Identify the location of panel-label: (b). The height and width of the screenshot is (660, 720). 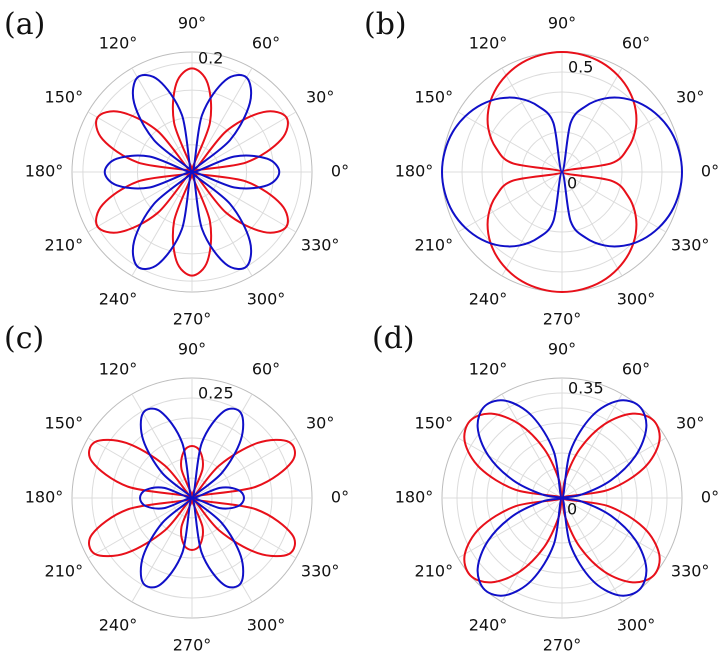
(385, 24).